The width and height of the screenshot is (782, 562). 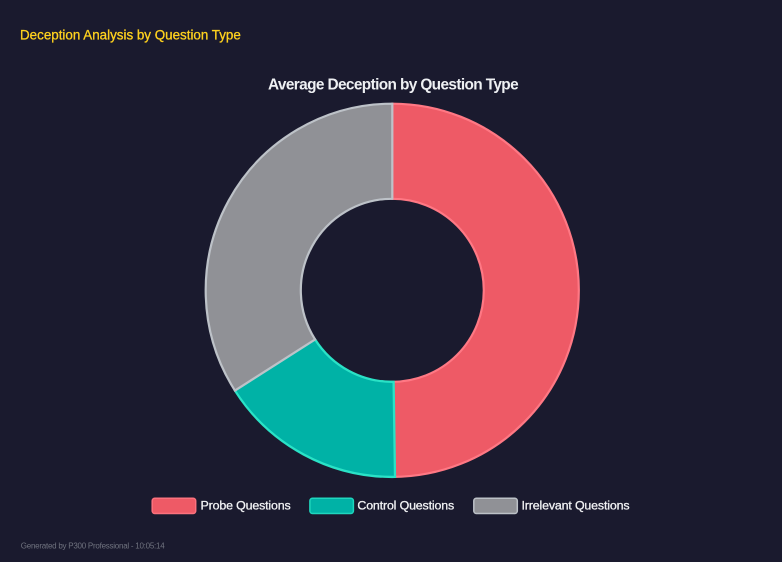 I want to click on svg-text:Average Deception by Question: Average Deception by Question Type, so click(x=393, y=84).